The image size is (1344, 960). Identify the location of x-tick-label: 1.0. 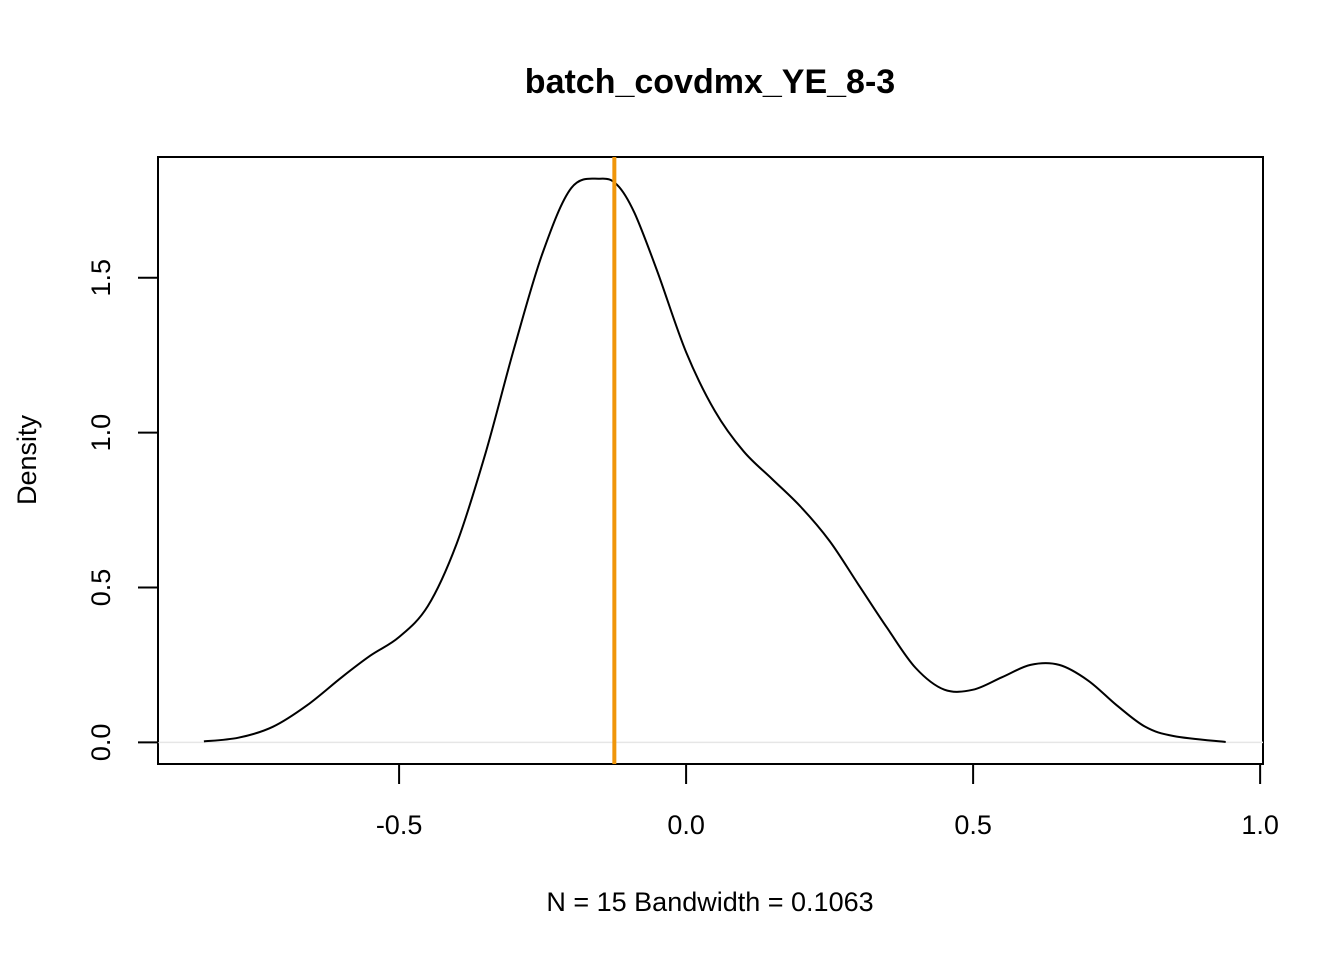
(1260, 825).